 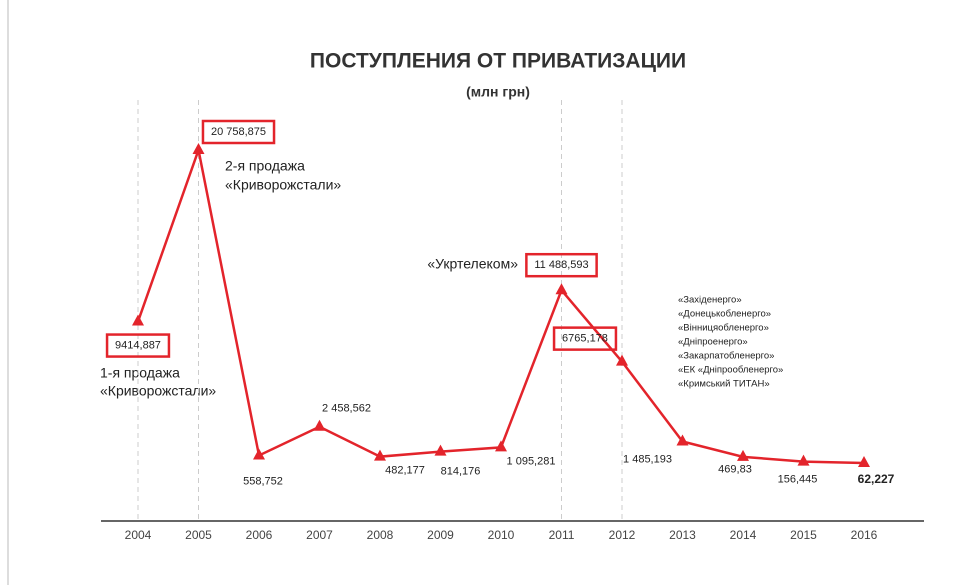 What do you see at coordinates (735, 470) in the screenshot?
I see `data-label: 469,83` at bounding box center [735, 470].